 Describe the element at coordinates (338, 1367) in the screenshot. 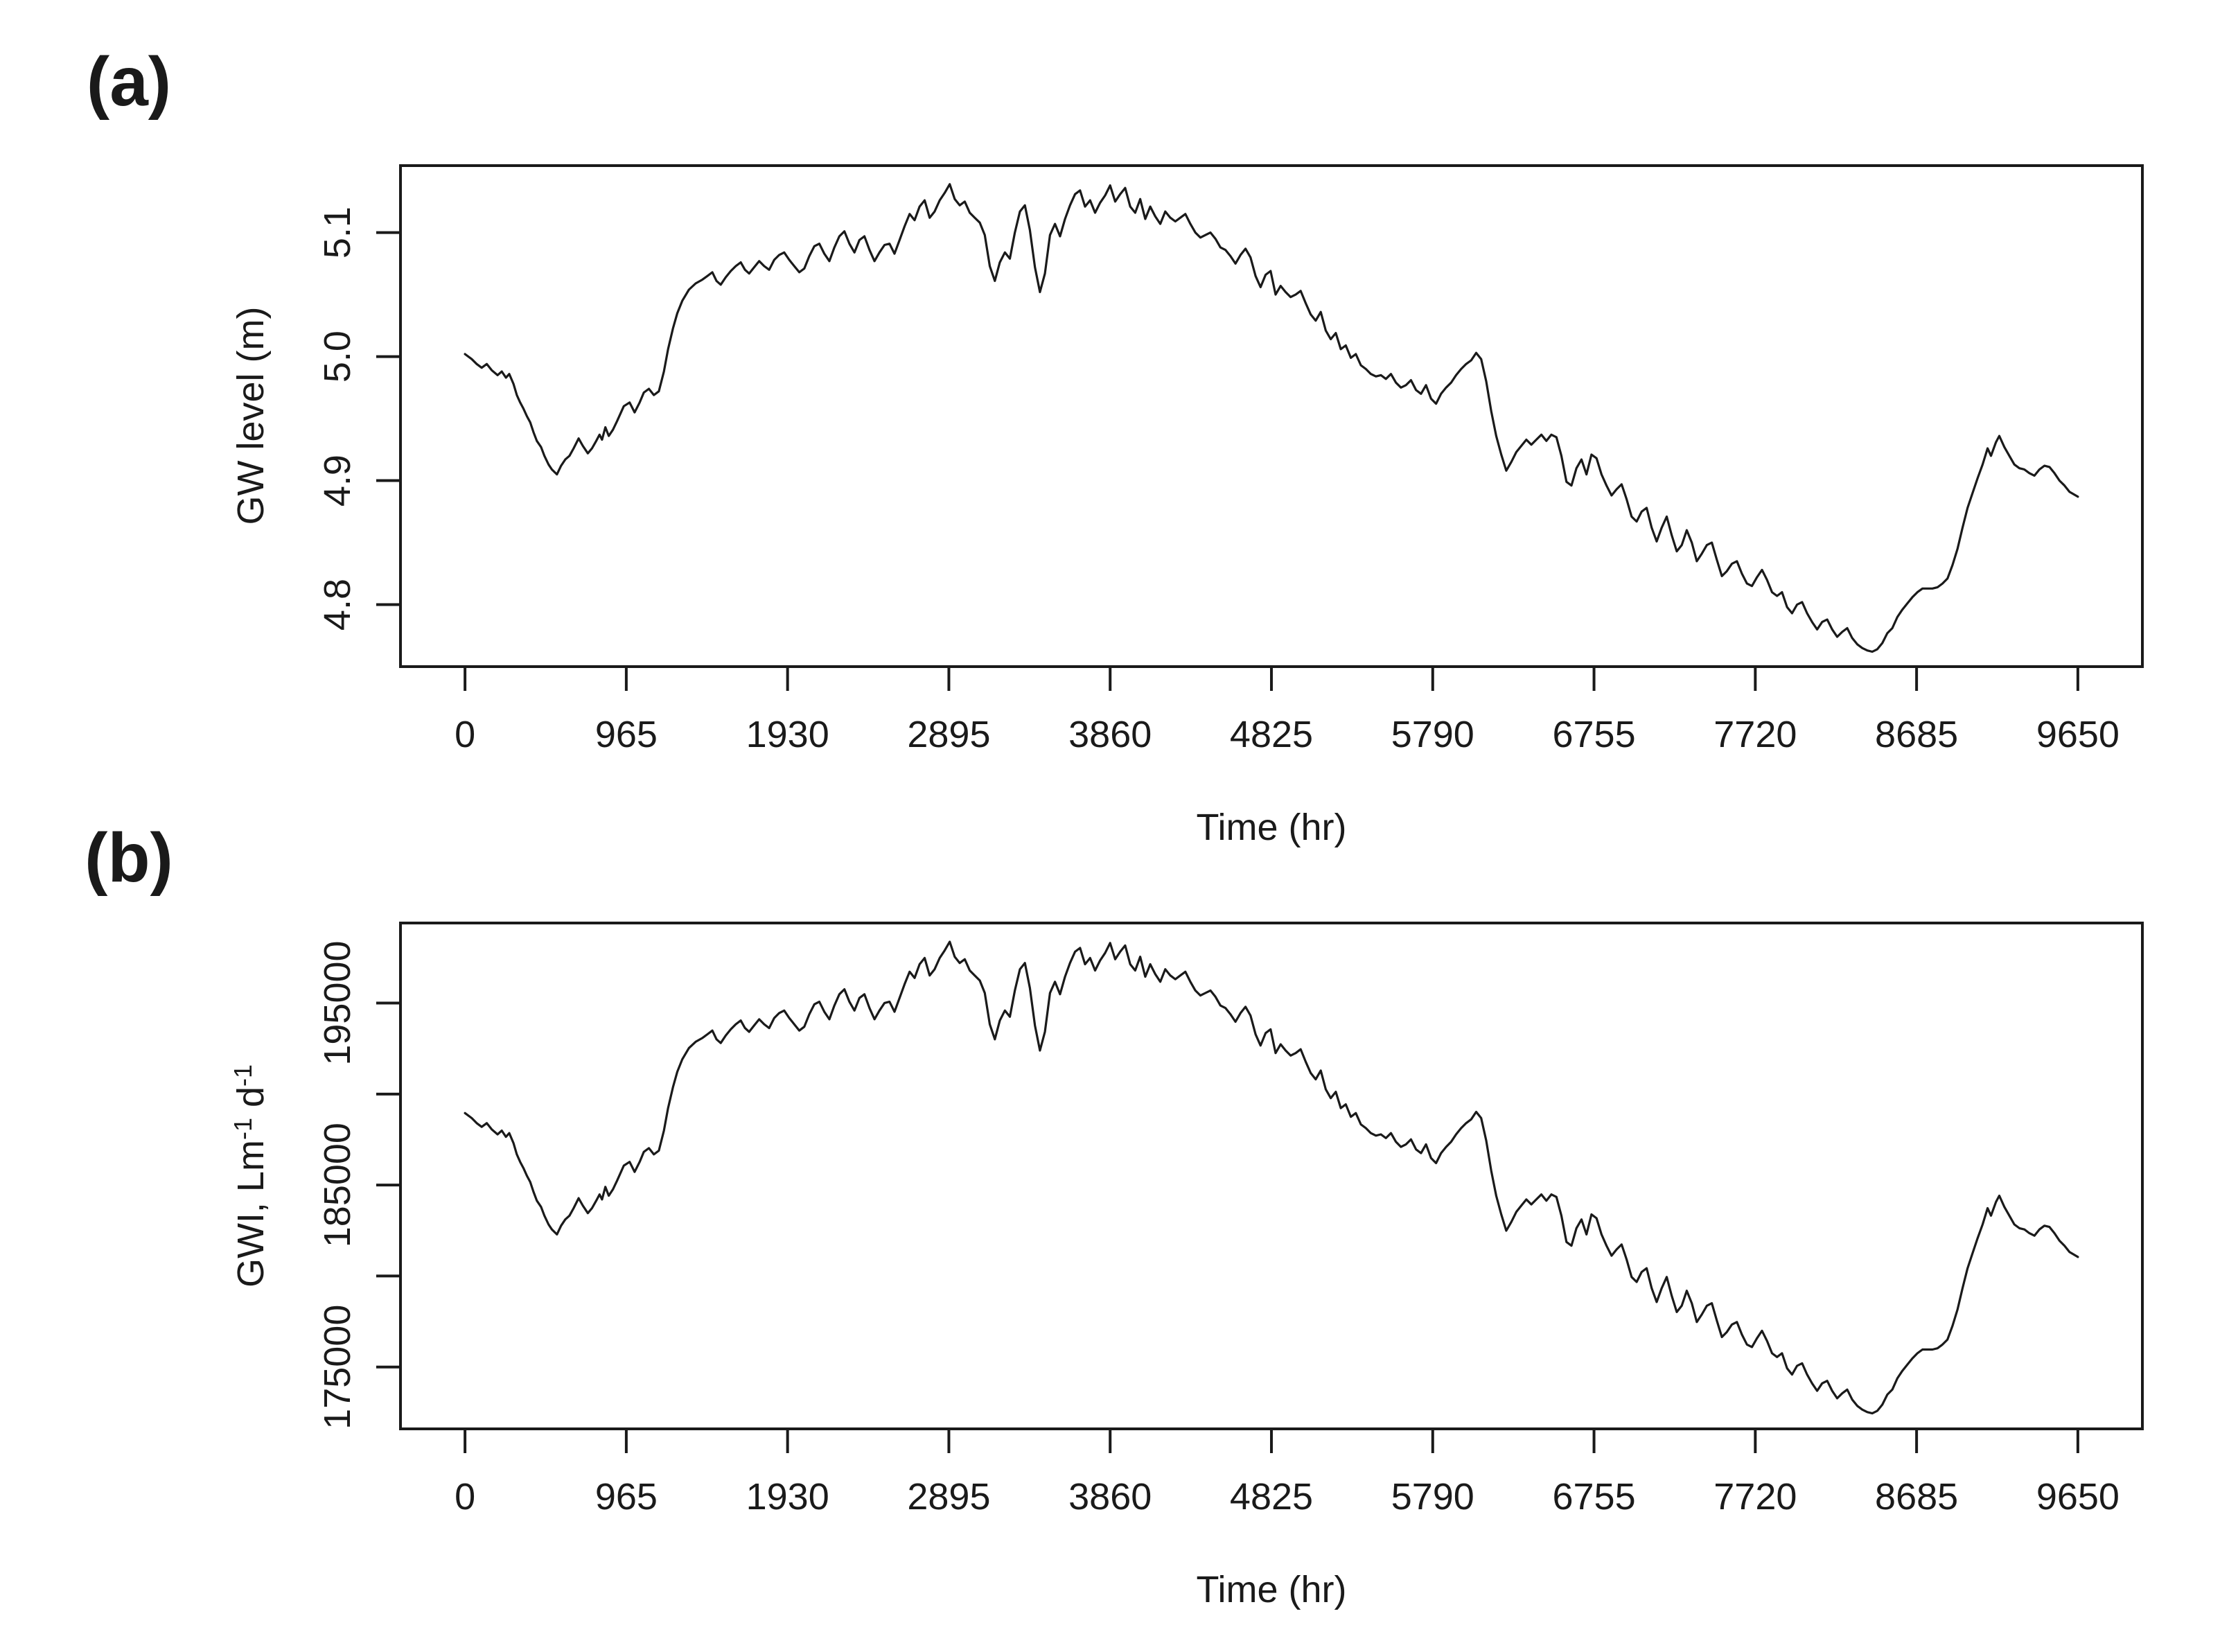

I see `y-tick-label: 175000` at that location.